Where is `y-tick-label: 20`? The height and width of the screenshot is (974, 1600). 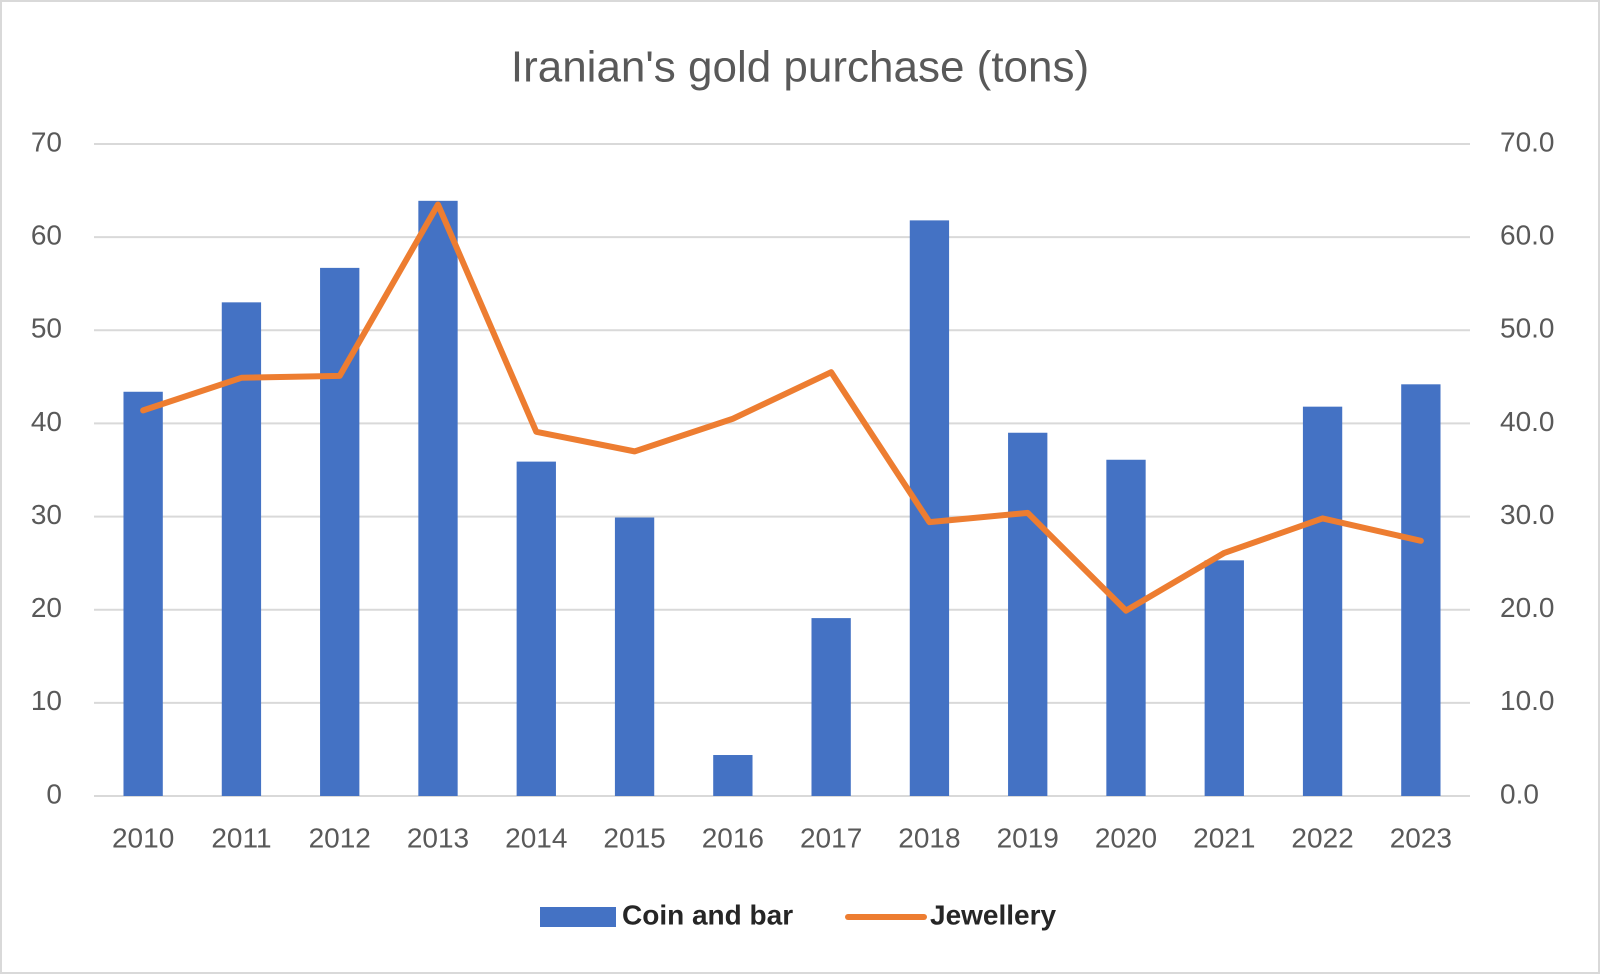 y-tick-label: 20 is located at coordinates (46, 607).